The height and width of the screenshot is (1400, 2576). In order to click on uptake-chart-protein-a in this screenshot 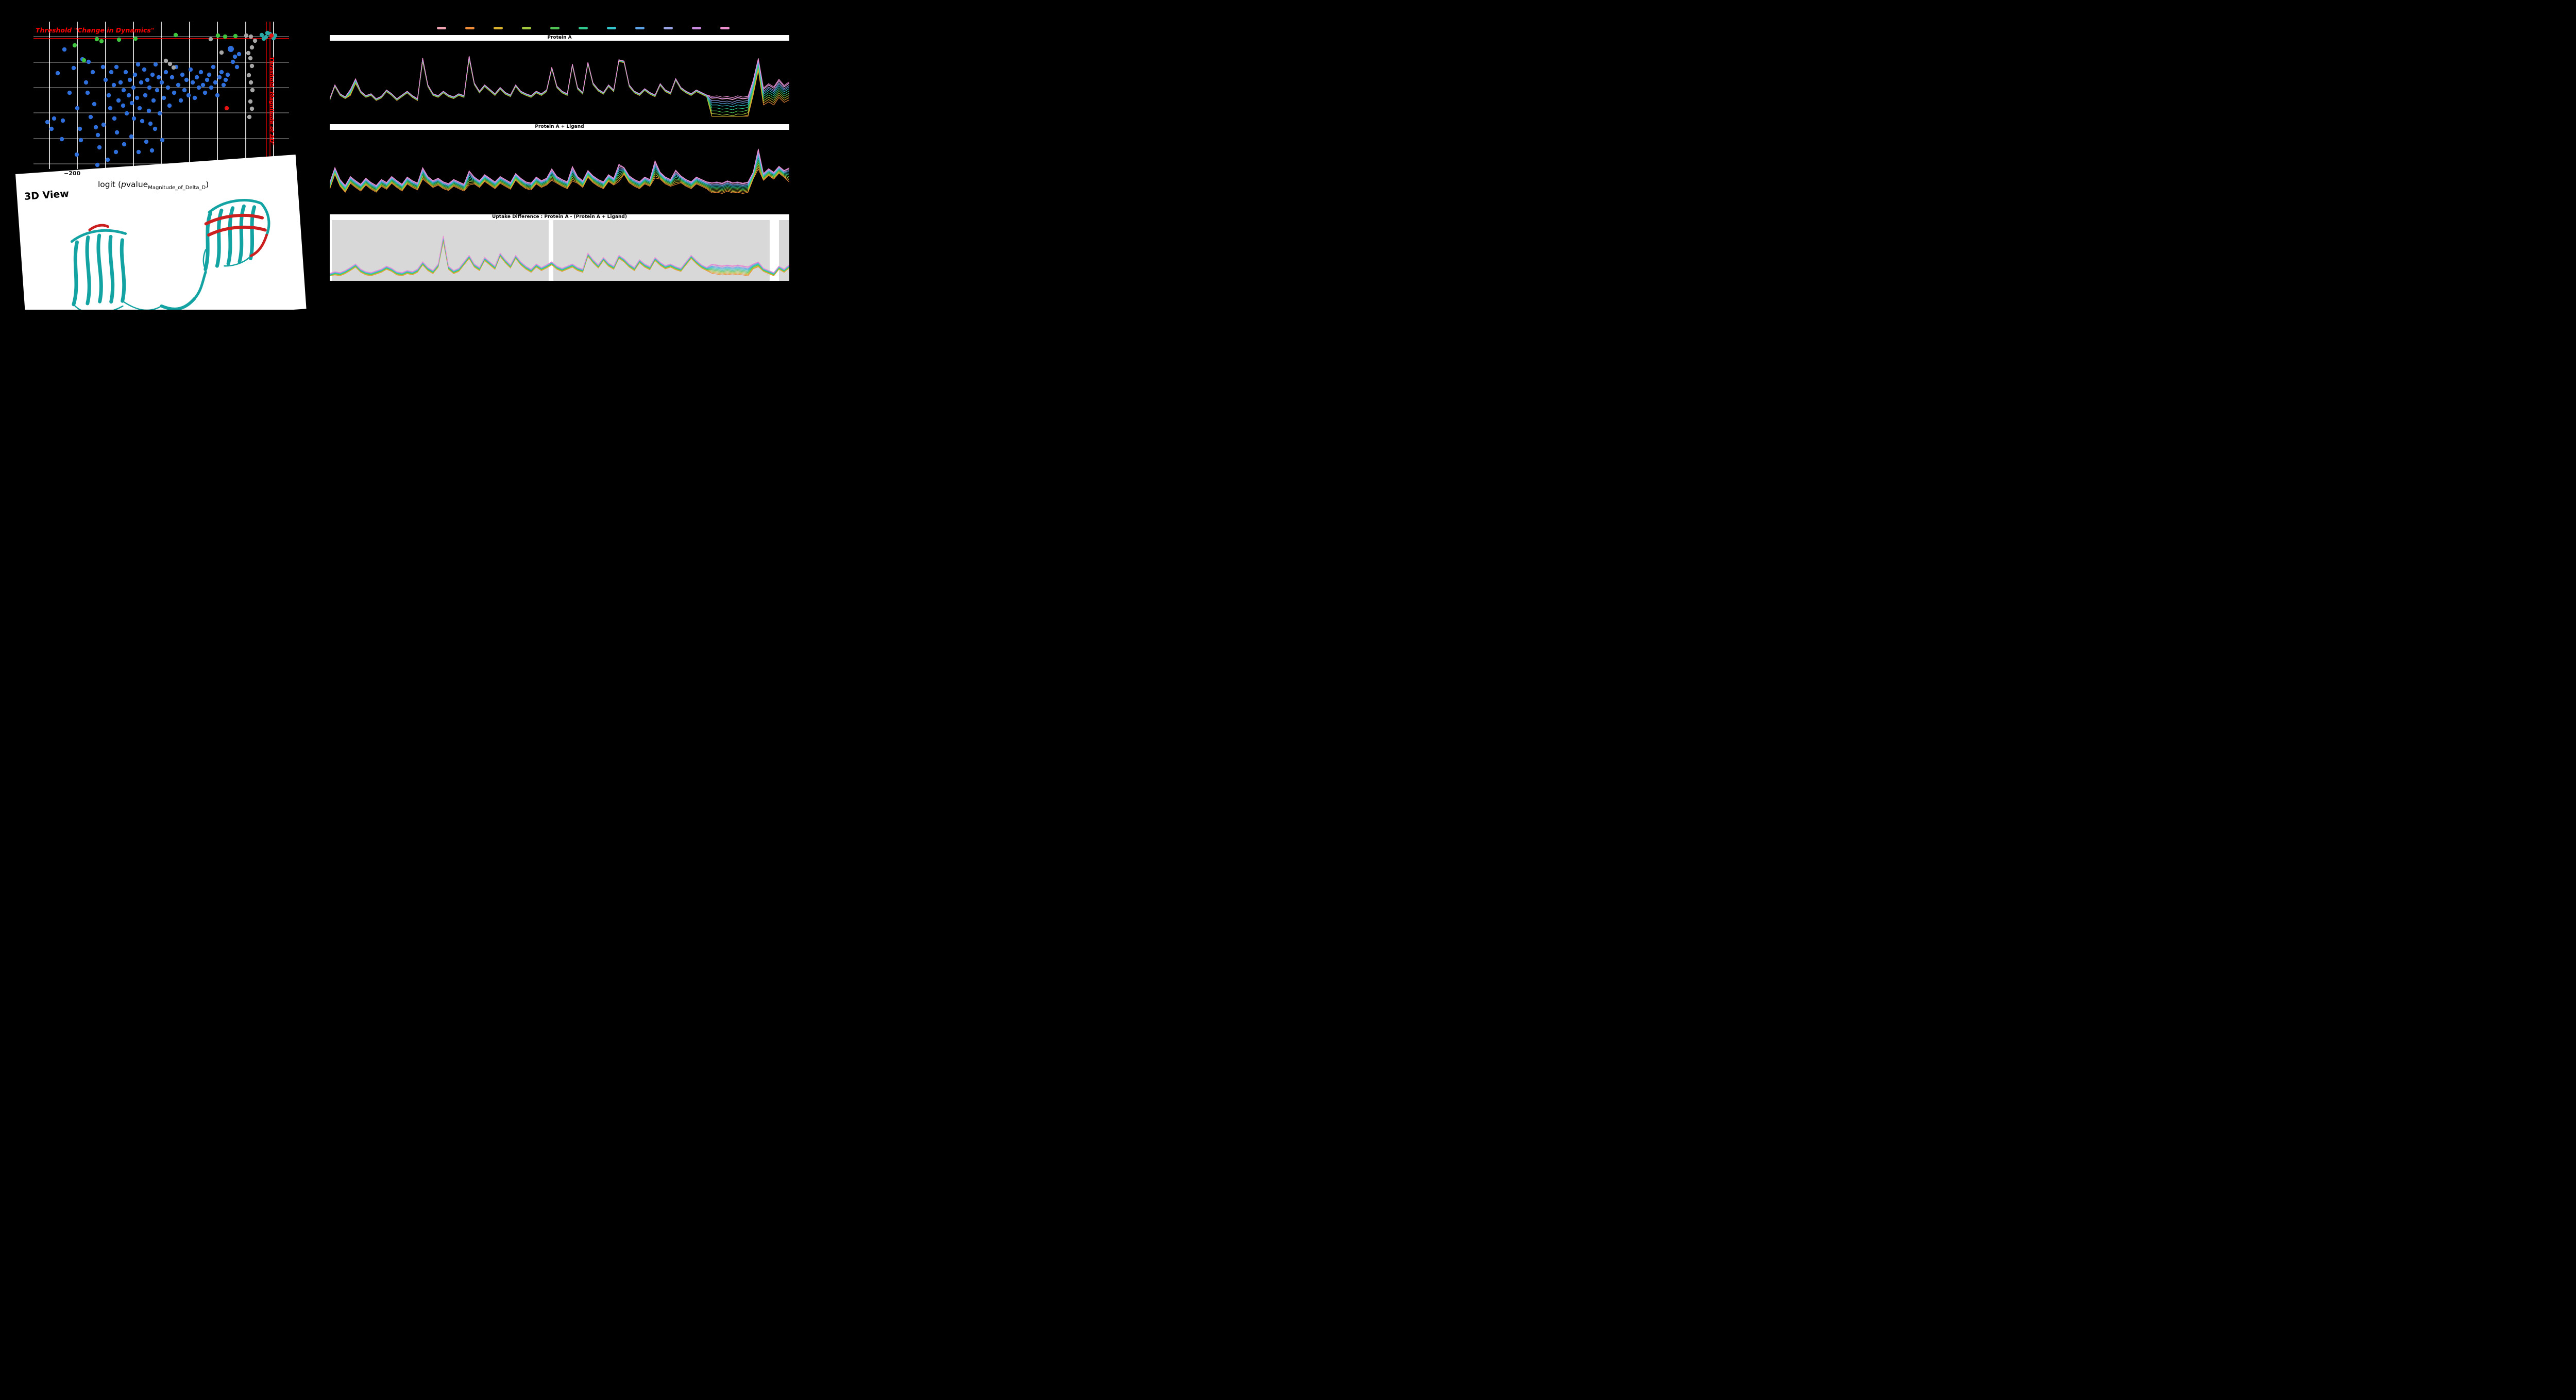, I will do `click(559, 81)`.